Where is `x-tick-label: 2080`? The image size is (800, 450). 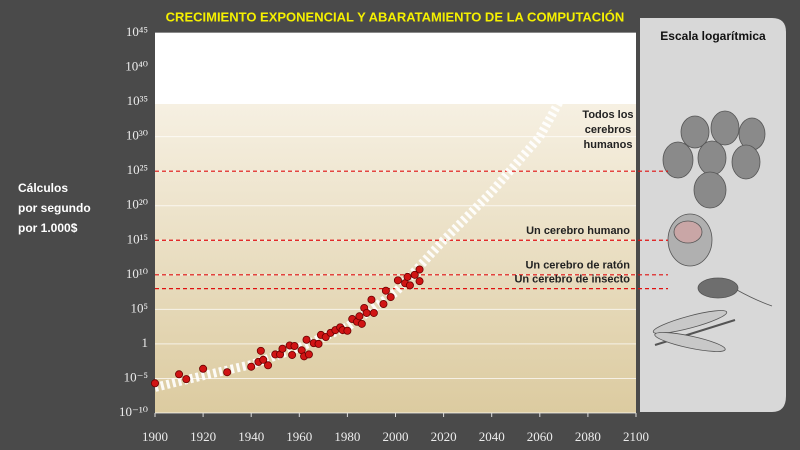
x-tick-label: 2080 is located at coordinates (588, 436).